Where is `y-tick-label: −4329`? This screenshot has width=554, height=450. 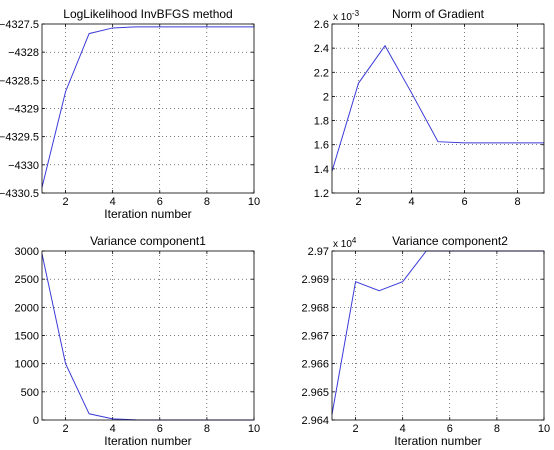
y-tick-label: −4329 is located at coordinates (23, 110).